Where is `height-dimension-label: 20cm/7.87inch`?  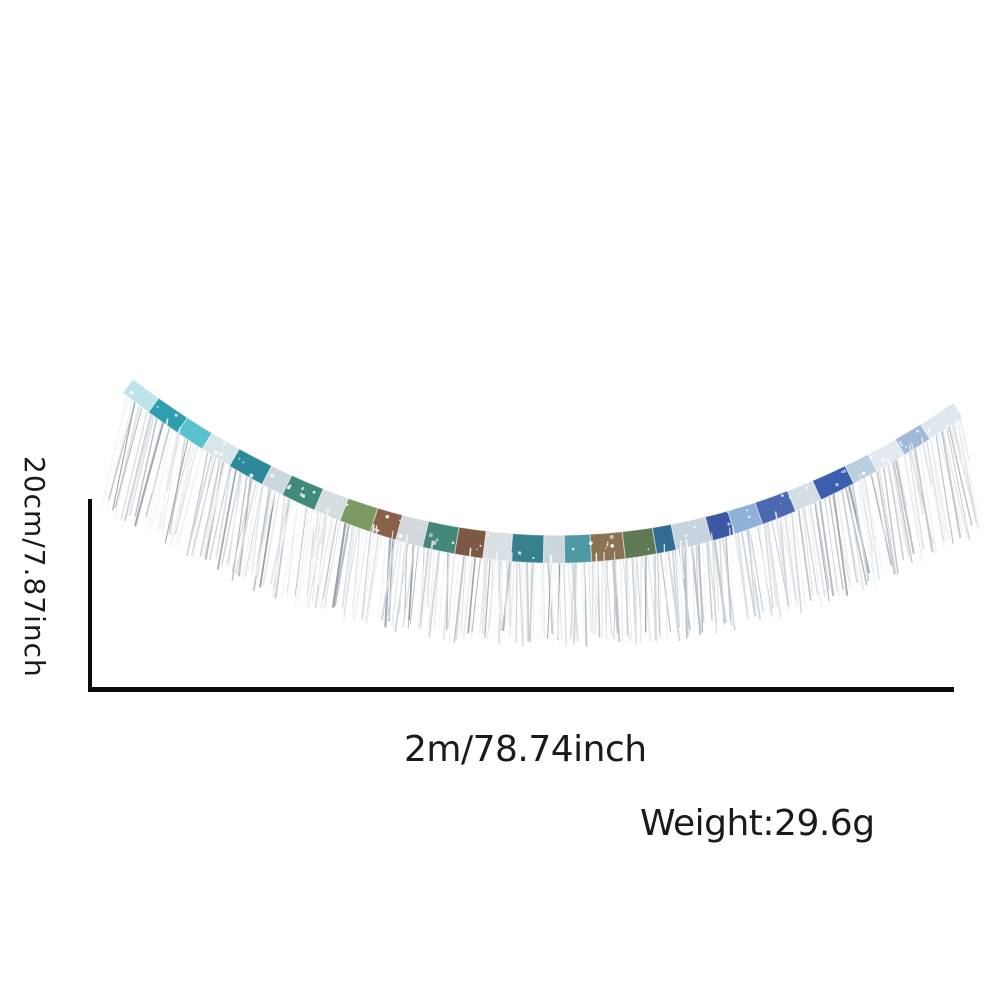 height-dimension-label: 20cm/7.87inch is located at coordinates (34, 567).